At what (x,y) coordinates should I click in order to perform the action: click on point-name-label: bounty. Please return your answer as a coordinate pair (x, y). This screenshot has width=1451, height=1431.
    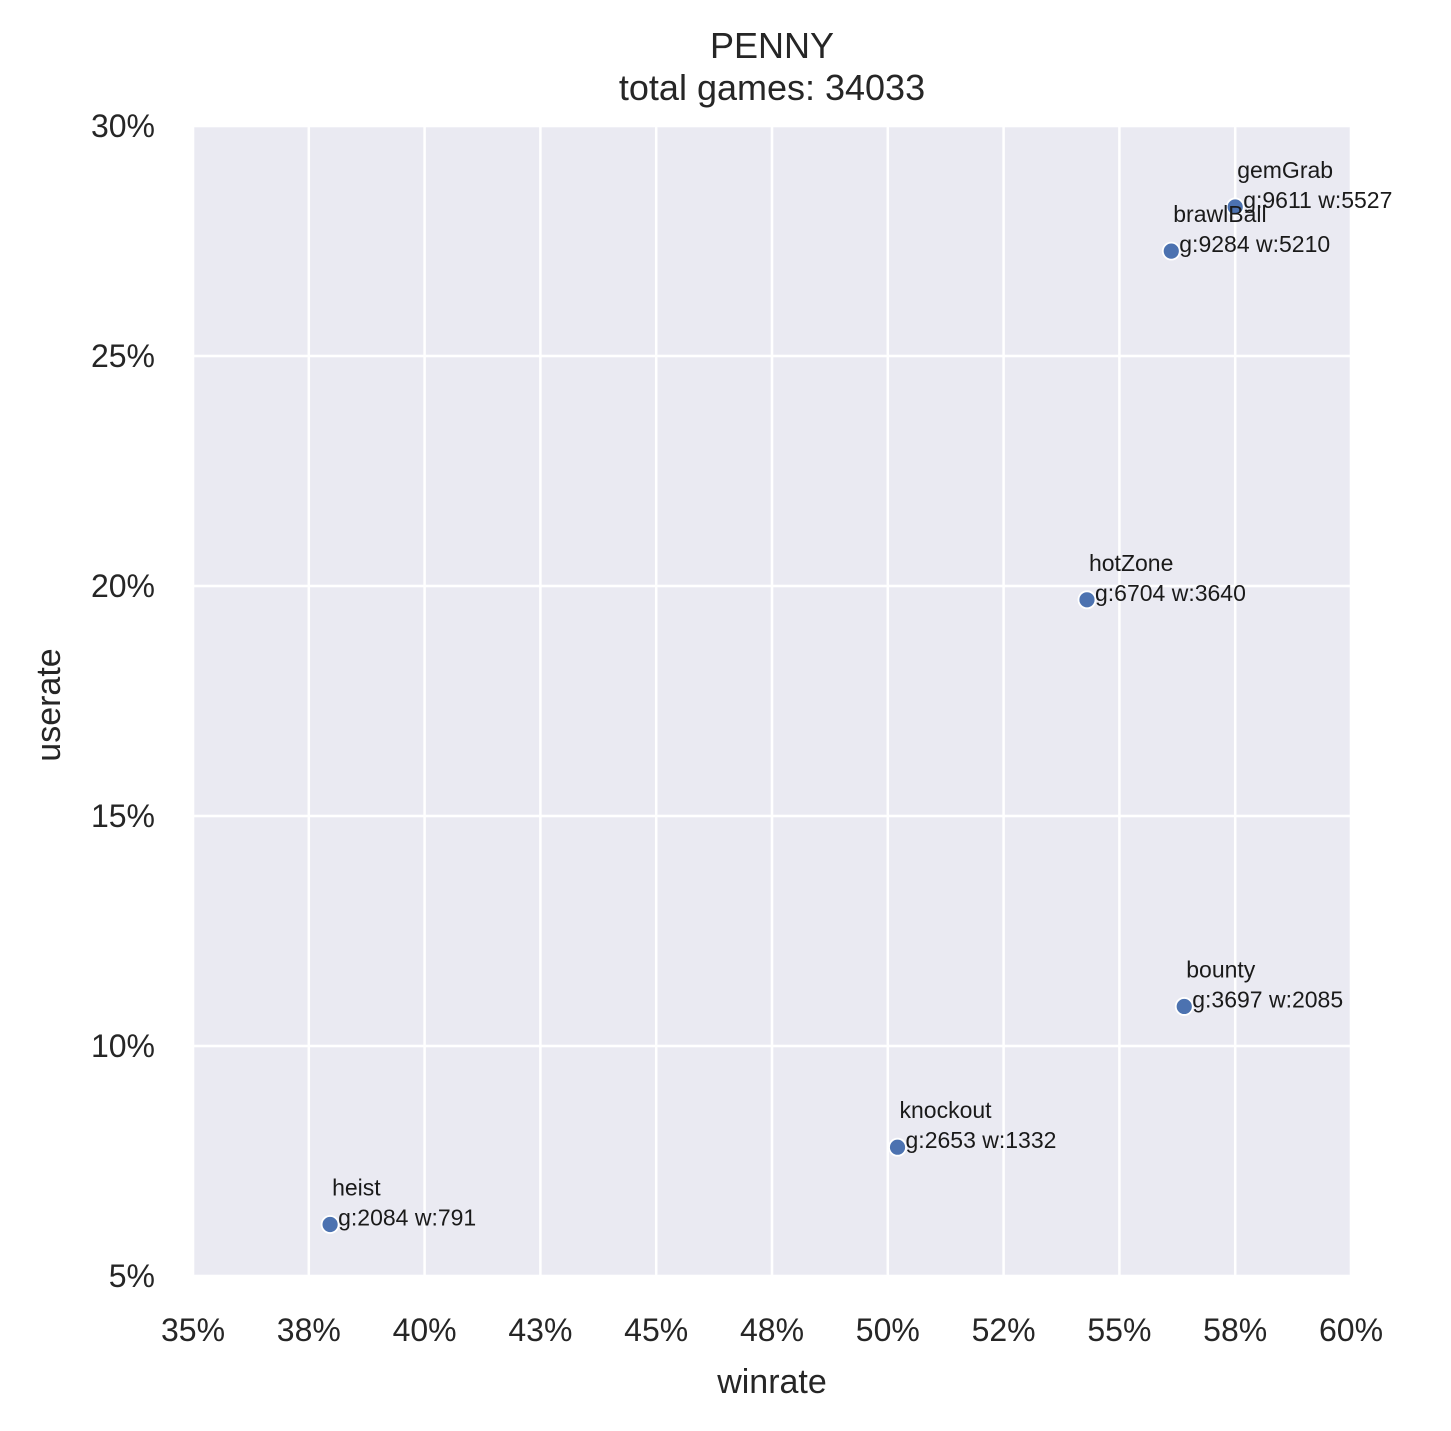
    Looking at the image, I should click on (1221, 969).